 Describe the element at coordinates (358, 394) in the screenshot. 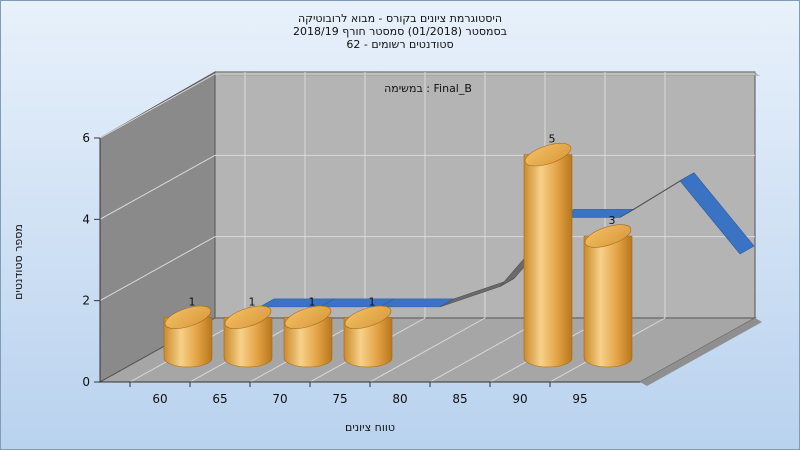

I see `x-ticks: 60 65 70 75 80 85 90 95` at that location.